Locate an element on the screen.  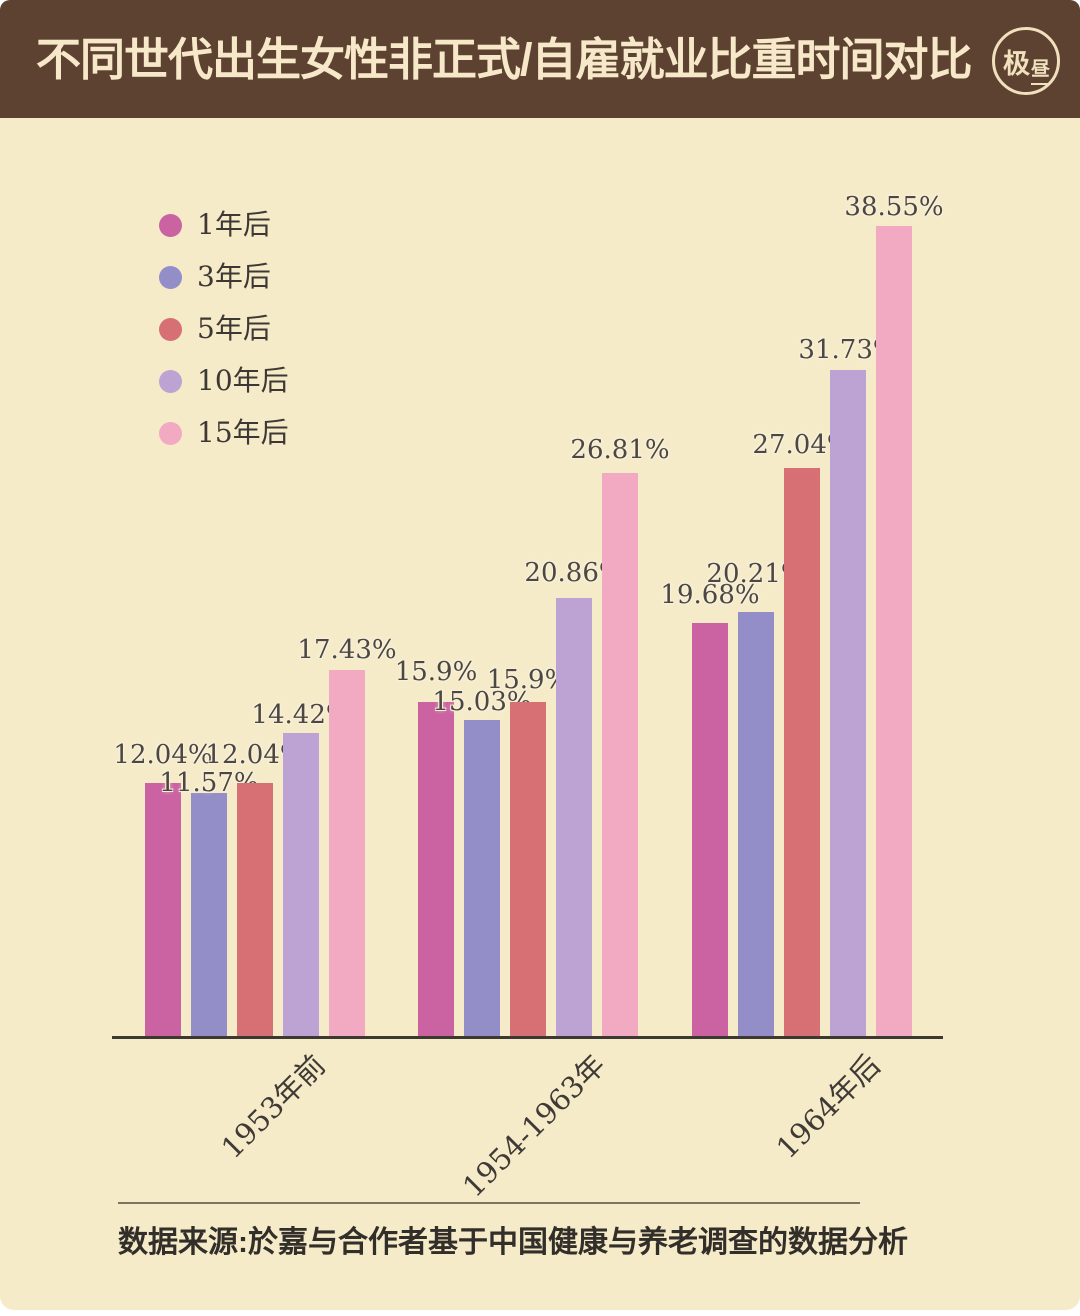
legend-label: 10年后 is located at coordinates (243, 380).